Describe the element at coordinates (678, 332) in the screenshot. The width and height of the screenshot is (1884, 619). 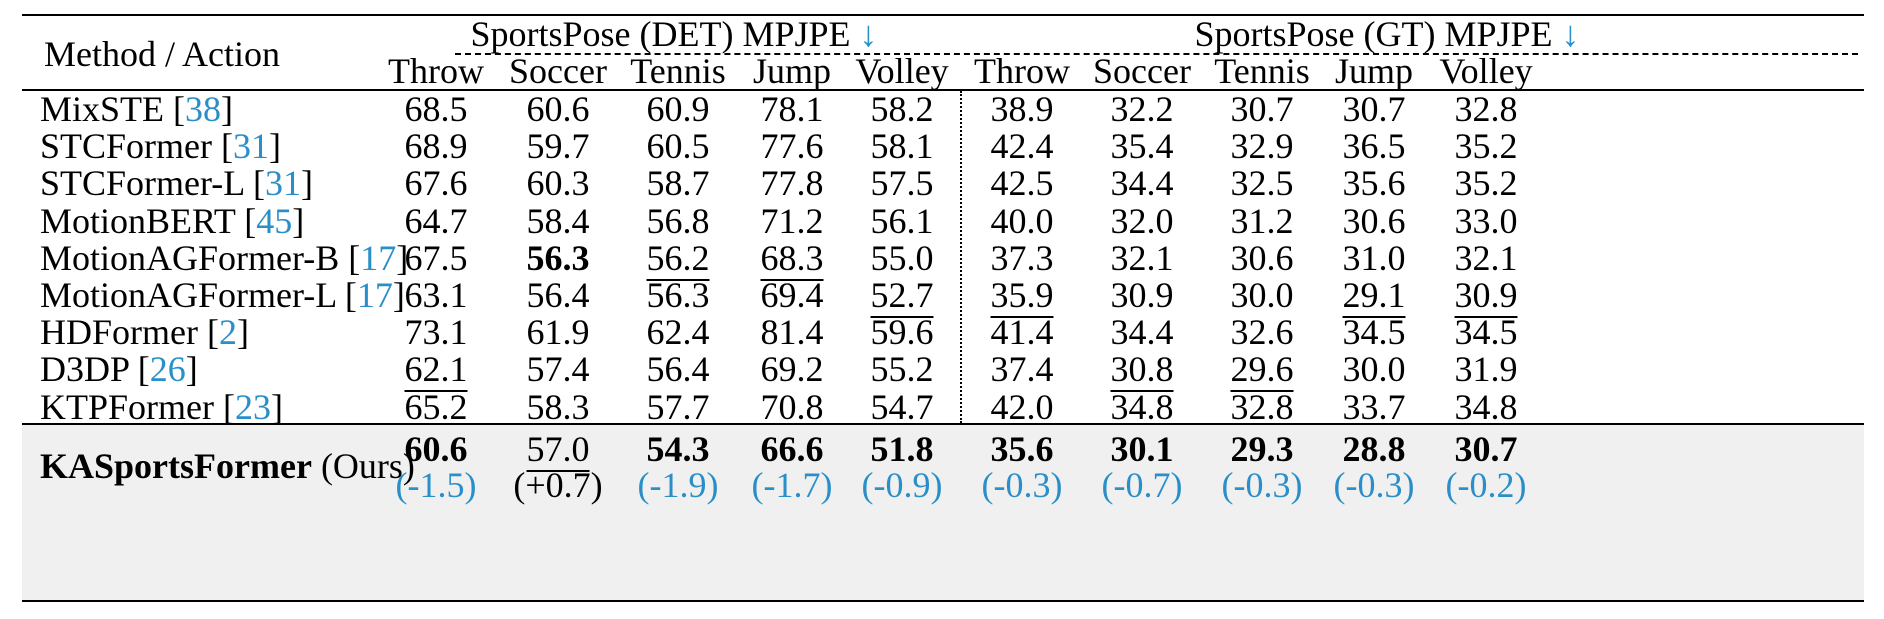
I see `cell-value: 62.4` at that location.